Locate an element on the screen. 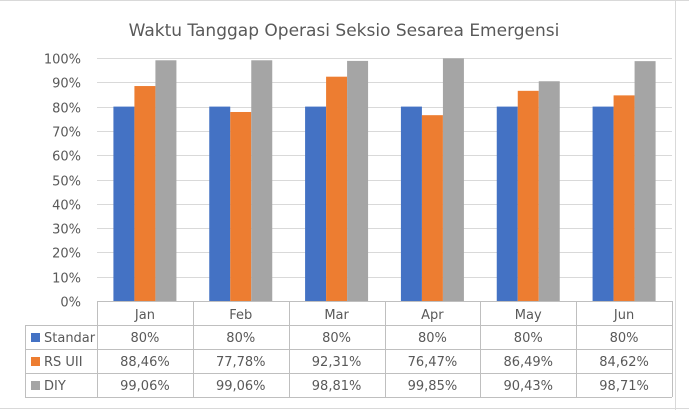 This screenshot has height=410, width=689. bar-diy-feb is located at coordinates (262, 181).